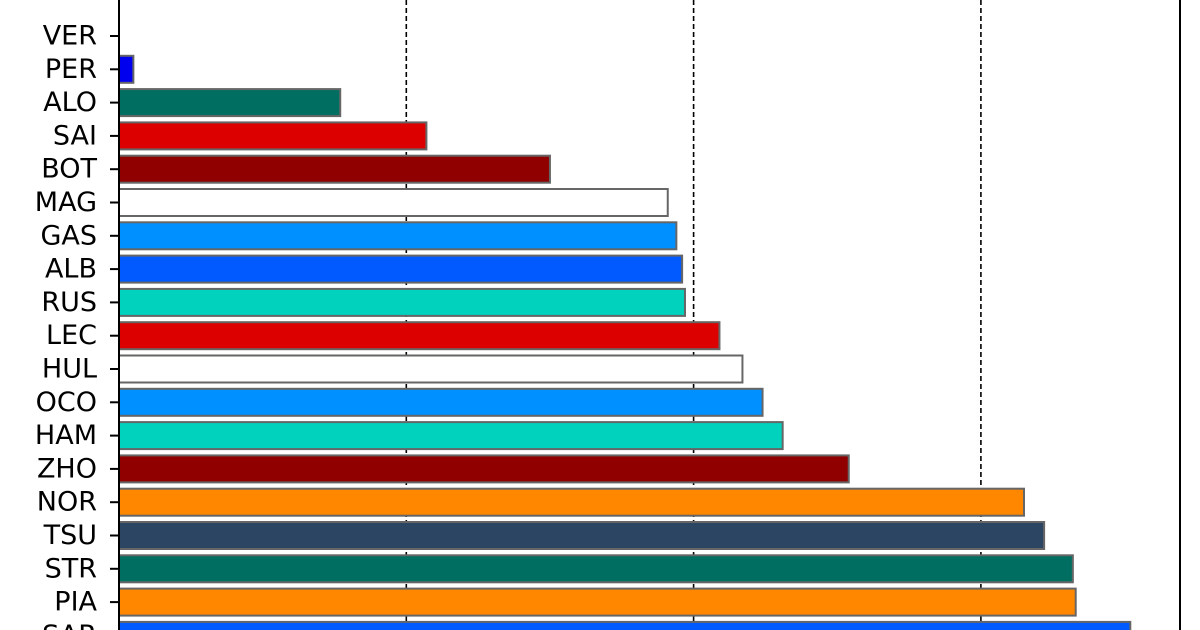 The height and width of the screenshot is (630, 1200). I want to click on bar-pia, so click(597, 602).